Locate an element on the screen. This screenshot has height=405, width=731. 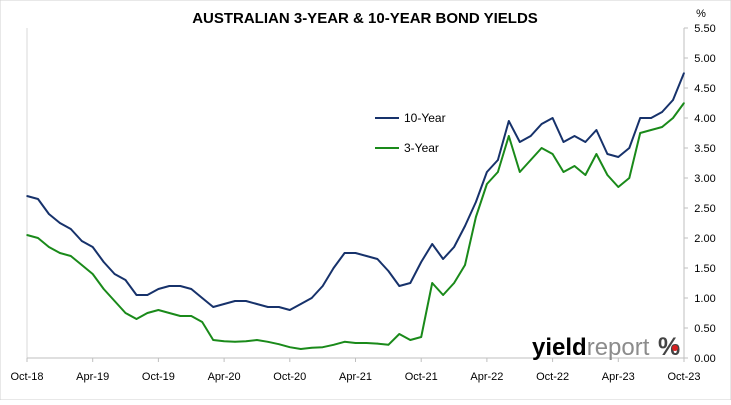
yieldreport-watermark: yieldreport % is located at coordinates (606, 347).